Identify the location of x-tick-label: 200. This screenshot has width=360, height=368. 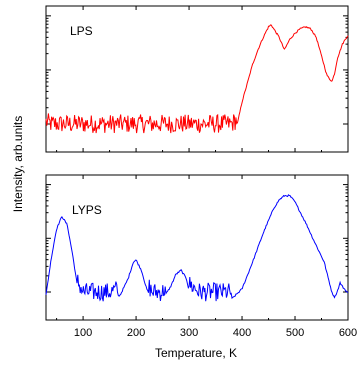
(136, 333).